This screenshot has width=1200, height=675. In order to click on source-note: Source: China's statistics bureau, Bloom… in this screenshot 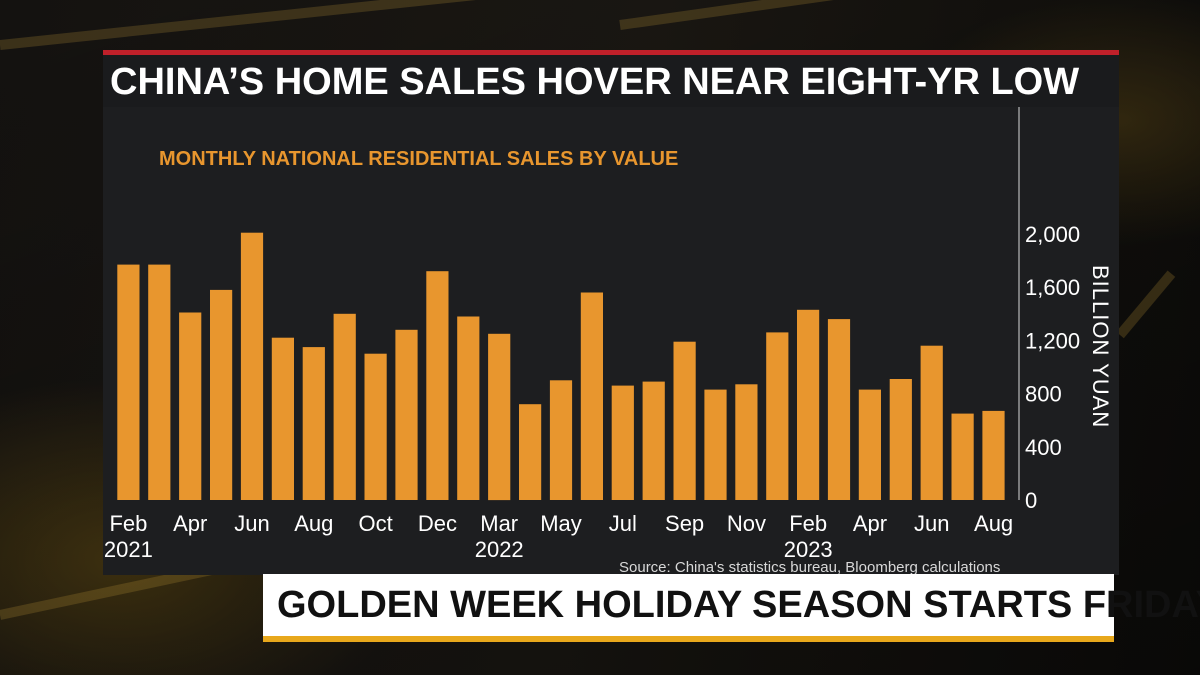, I will do `click(809, 567)`.